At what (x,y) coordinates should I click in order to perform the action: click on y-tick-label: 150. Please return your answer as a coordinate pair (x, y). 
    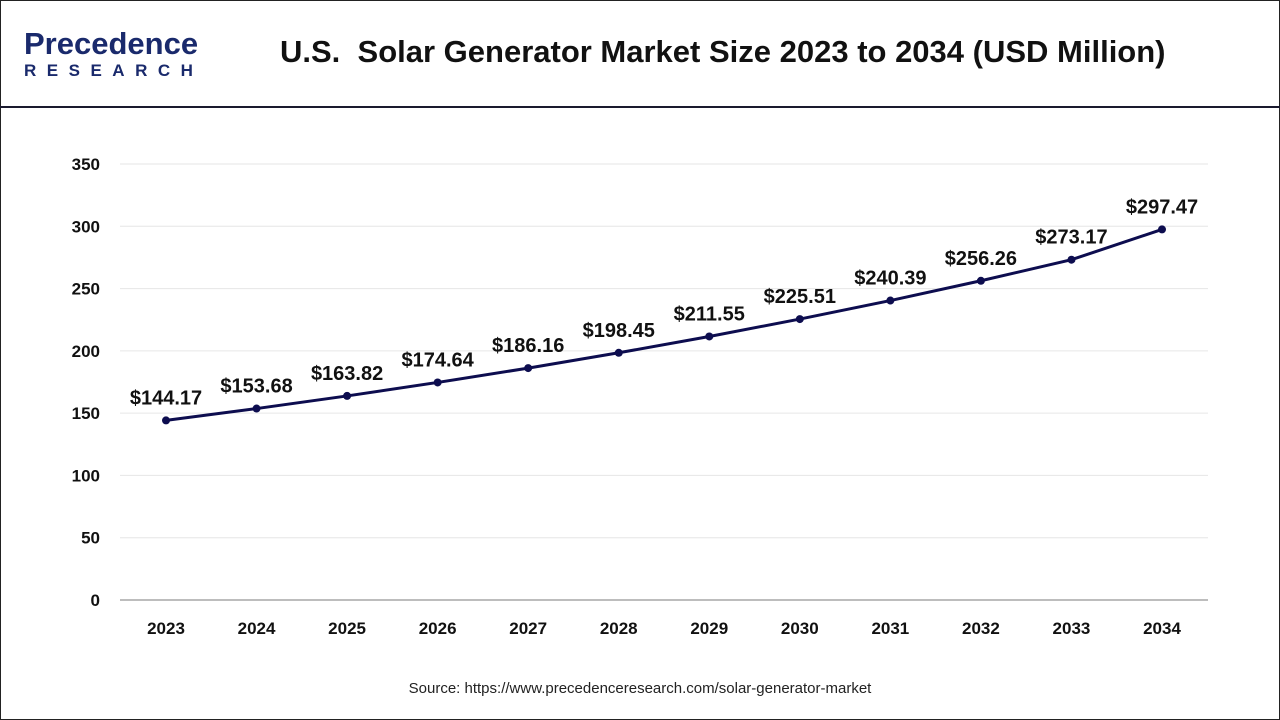
    Looking at the image, I should click on (86, 413).